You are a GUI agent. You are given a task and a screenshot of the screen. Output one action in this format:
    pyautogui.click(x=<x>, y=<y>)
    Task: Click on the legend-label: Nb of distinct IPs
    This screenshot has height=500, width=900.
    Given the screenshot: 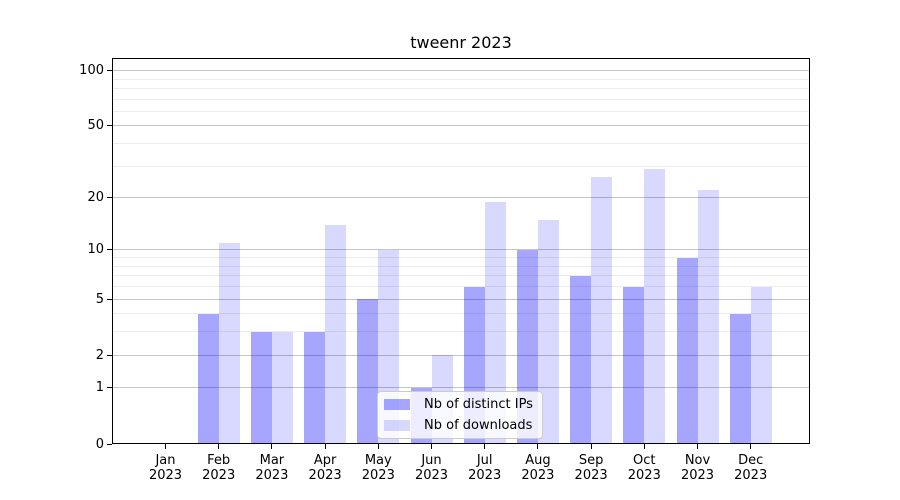 What is the action you would take?
    pyautogui.click(x=478, y=404)
    